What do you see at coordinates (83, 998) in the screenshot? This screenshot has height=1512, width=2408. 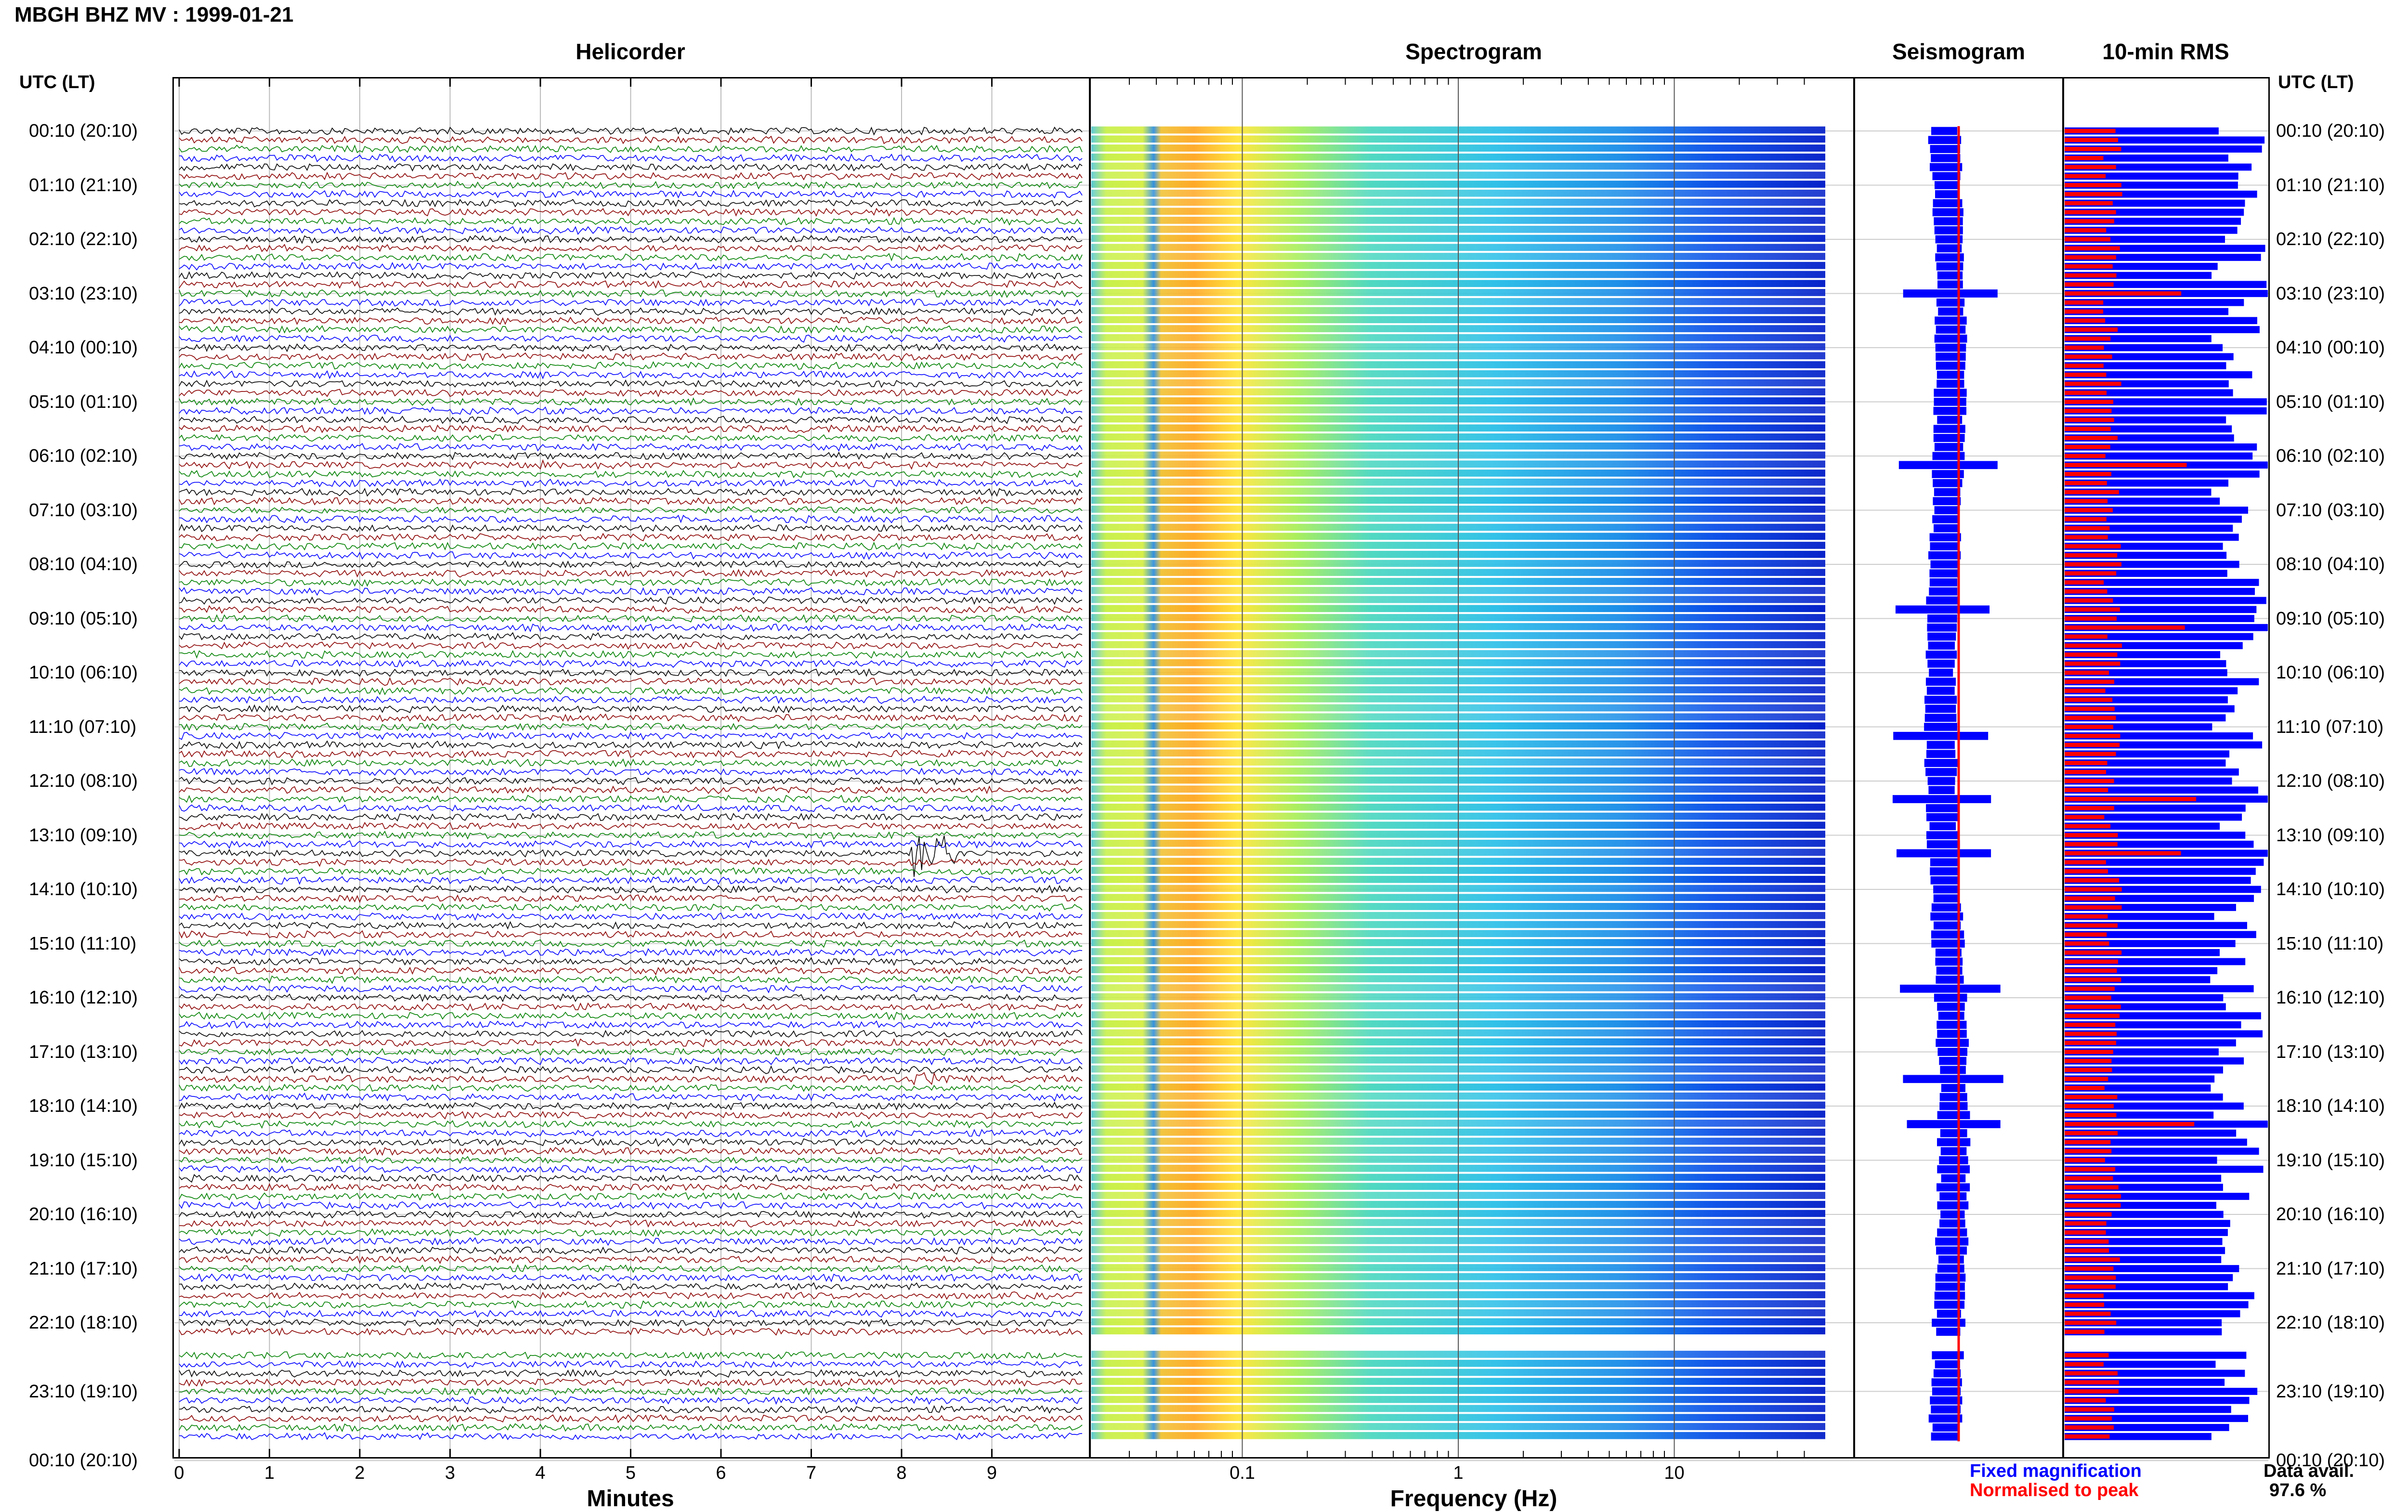 I see `row-label-left: 16:10 (12:10)` at bounding box center [83, 998].